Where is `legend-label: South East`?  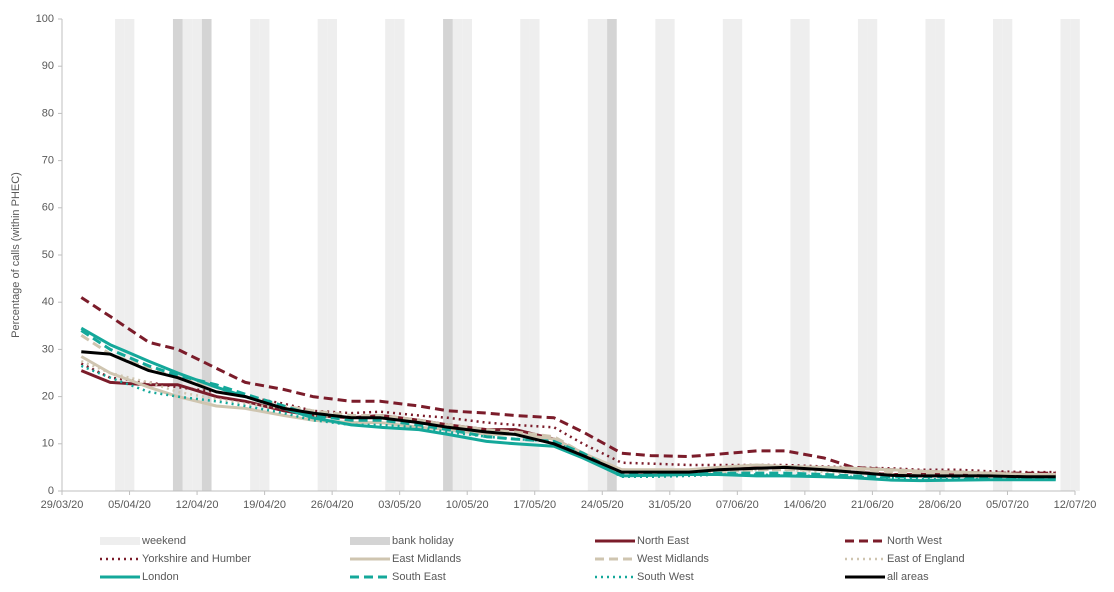
legend-label: South East is located at coordinates (419, 577).